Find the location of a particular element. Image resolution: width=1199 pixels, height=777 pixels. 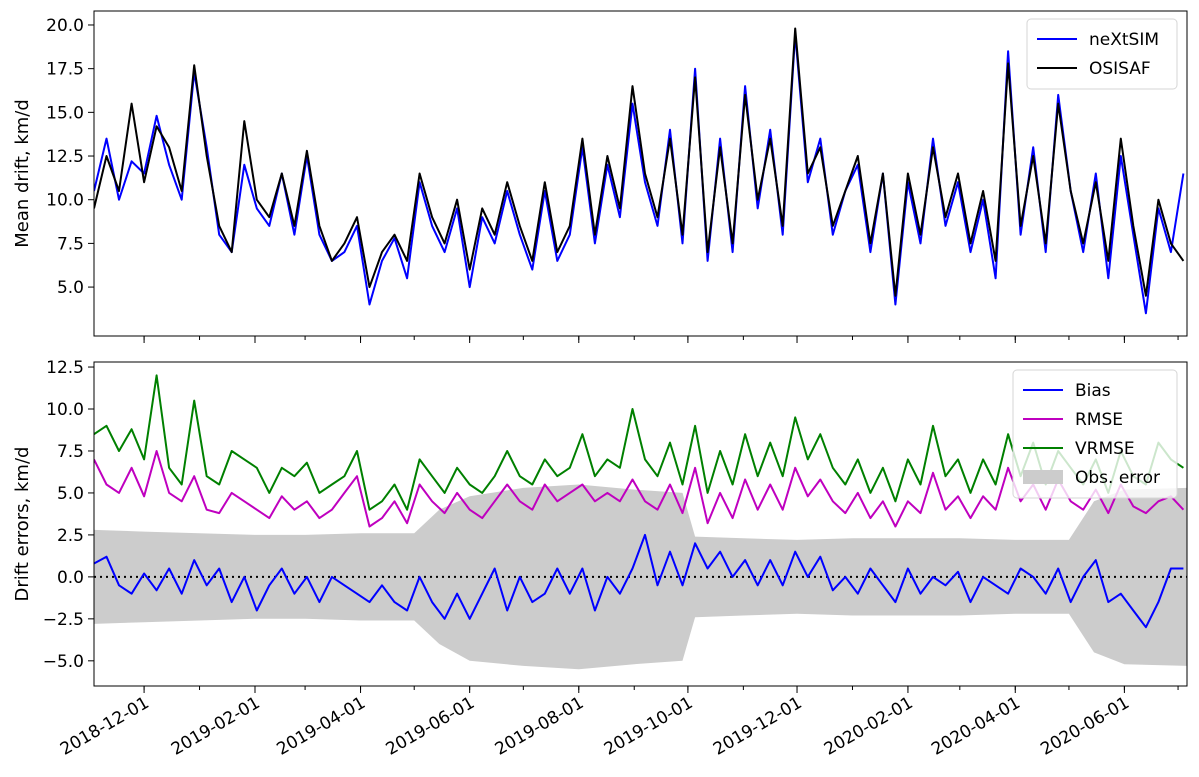

legend: Bias RMSE VRMSE Obs. error is located at coordinates (1095, 434).